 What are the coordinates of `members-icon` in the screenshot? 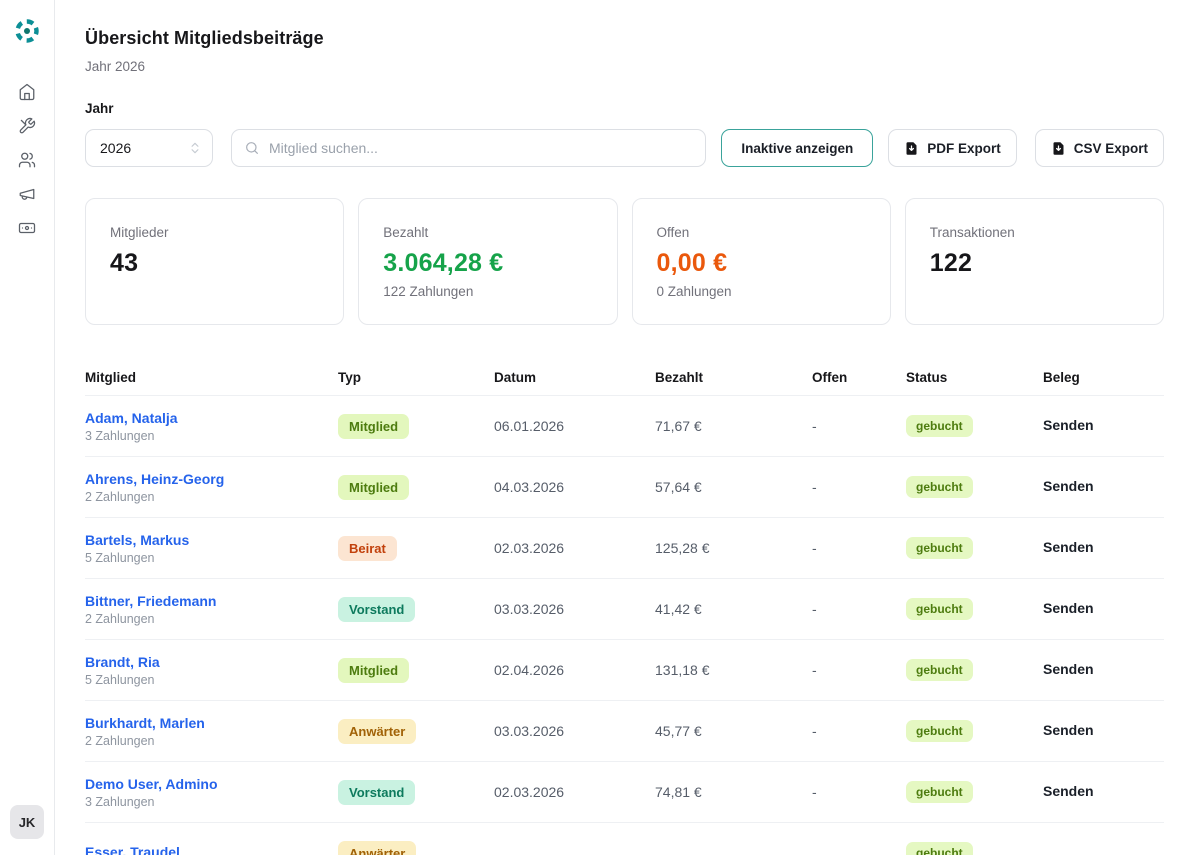 It's located at (27, 160).